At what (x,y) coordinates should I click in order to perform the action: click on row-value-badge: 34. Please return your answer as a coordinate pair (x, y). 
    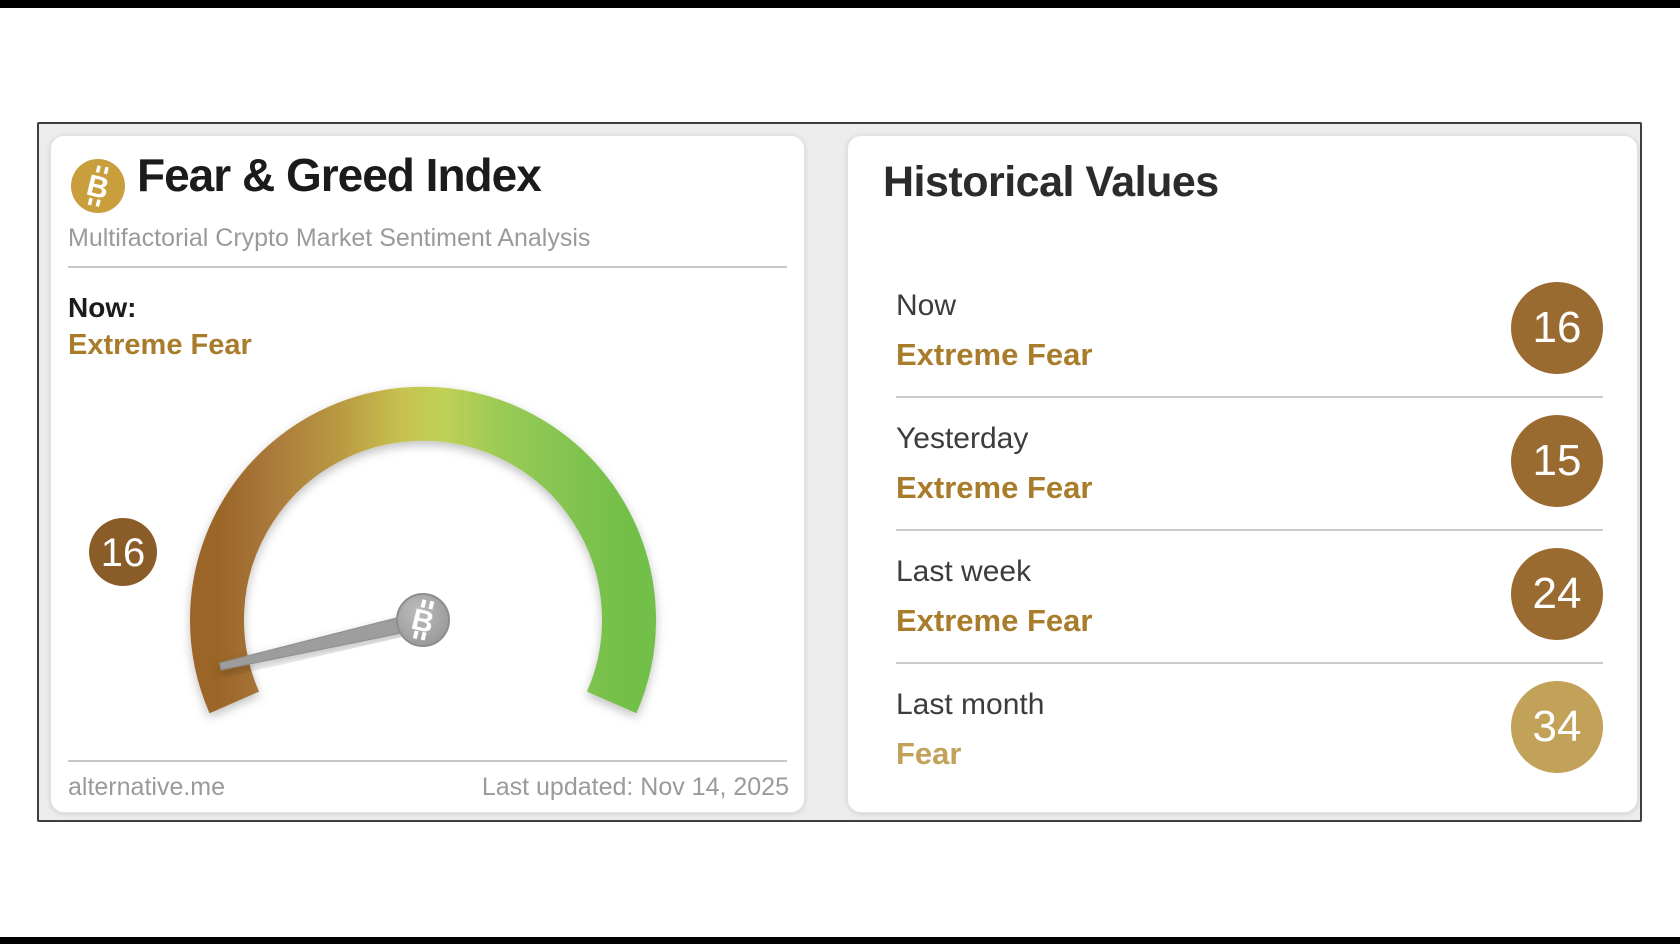
    Looking at the image, I should click on (1557, 726).